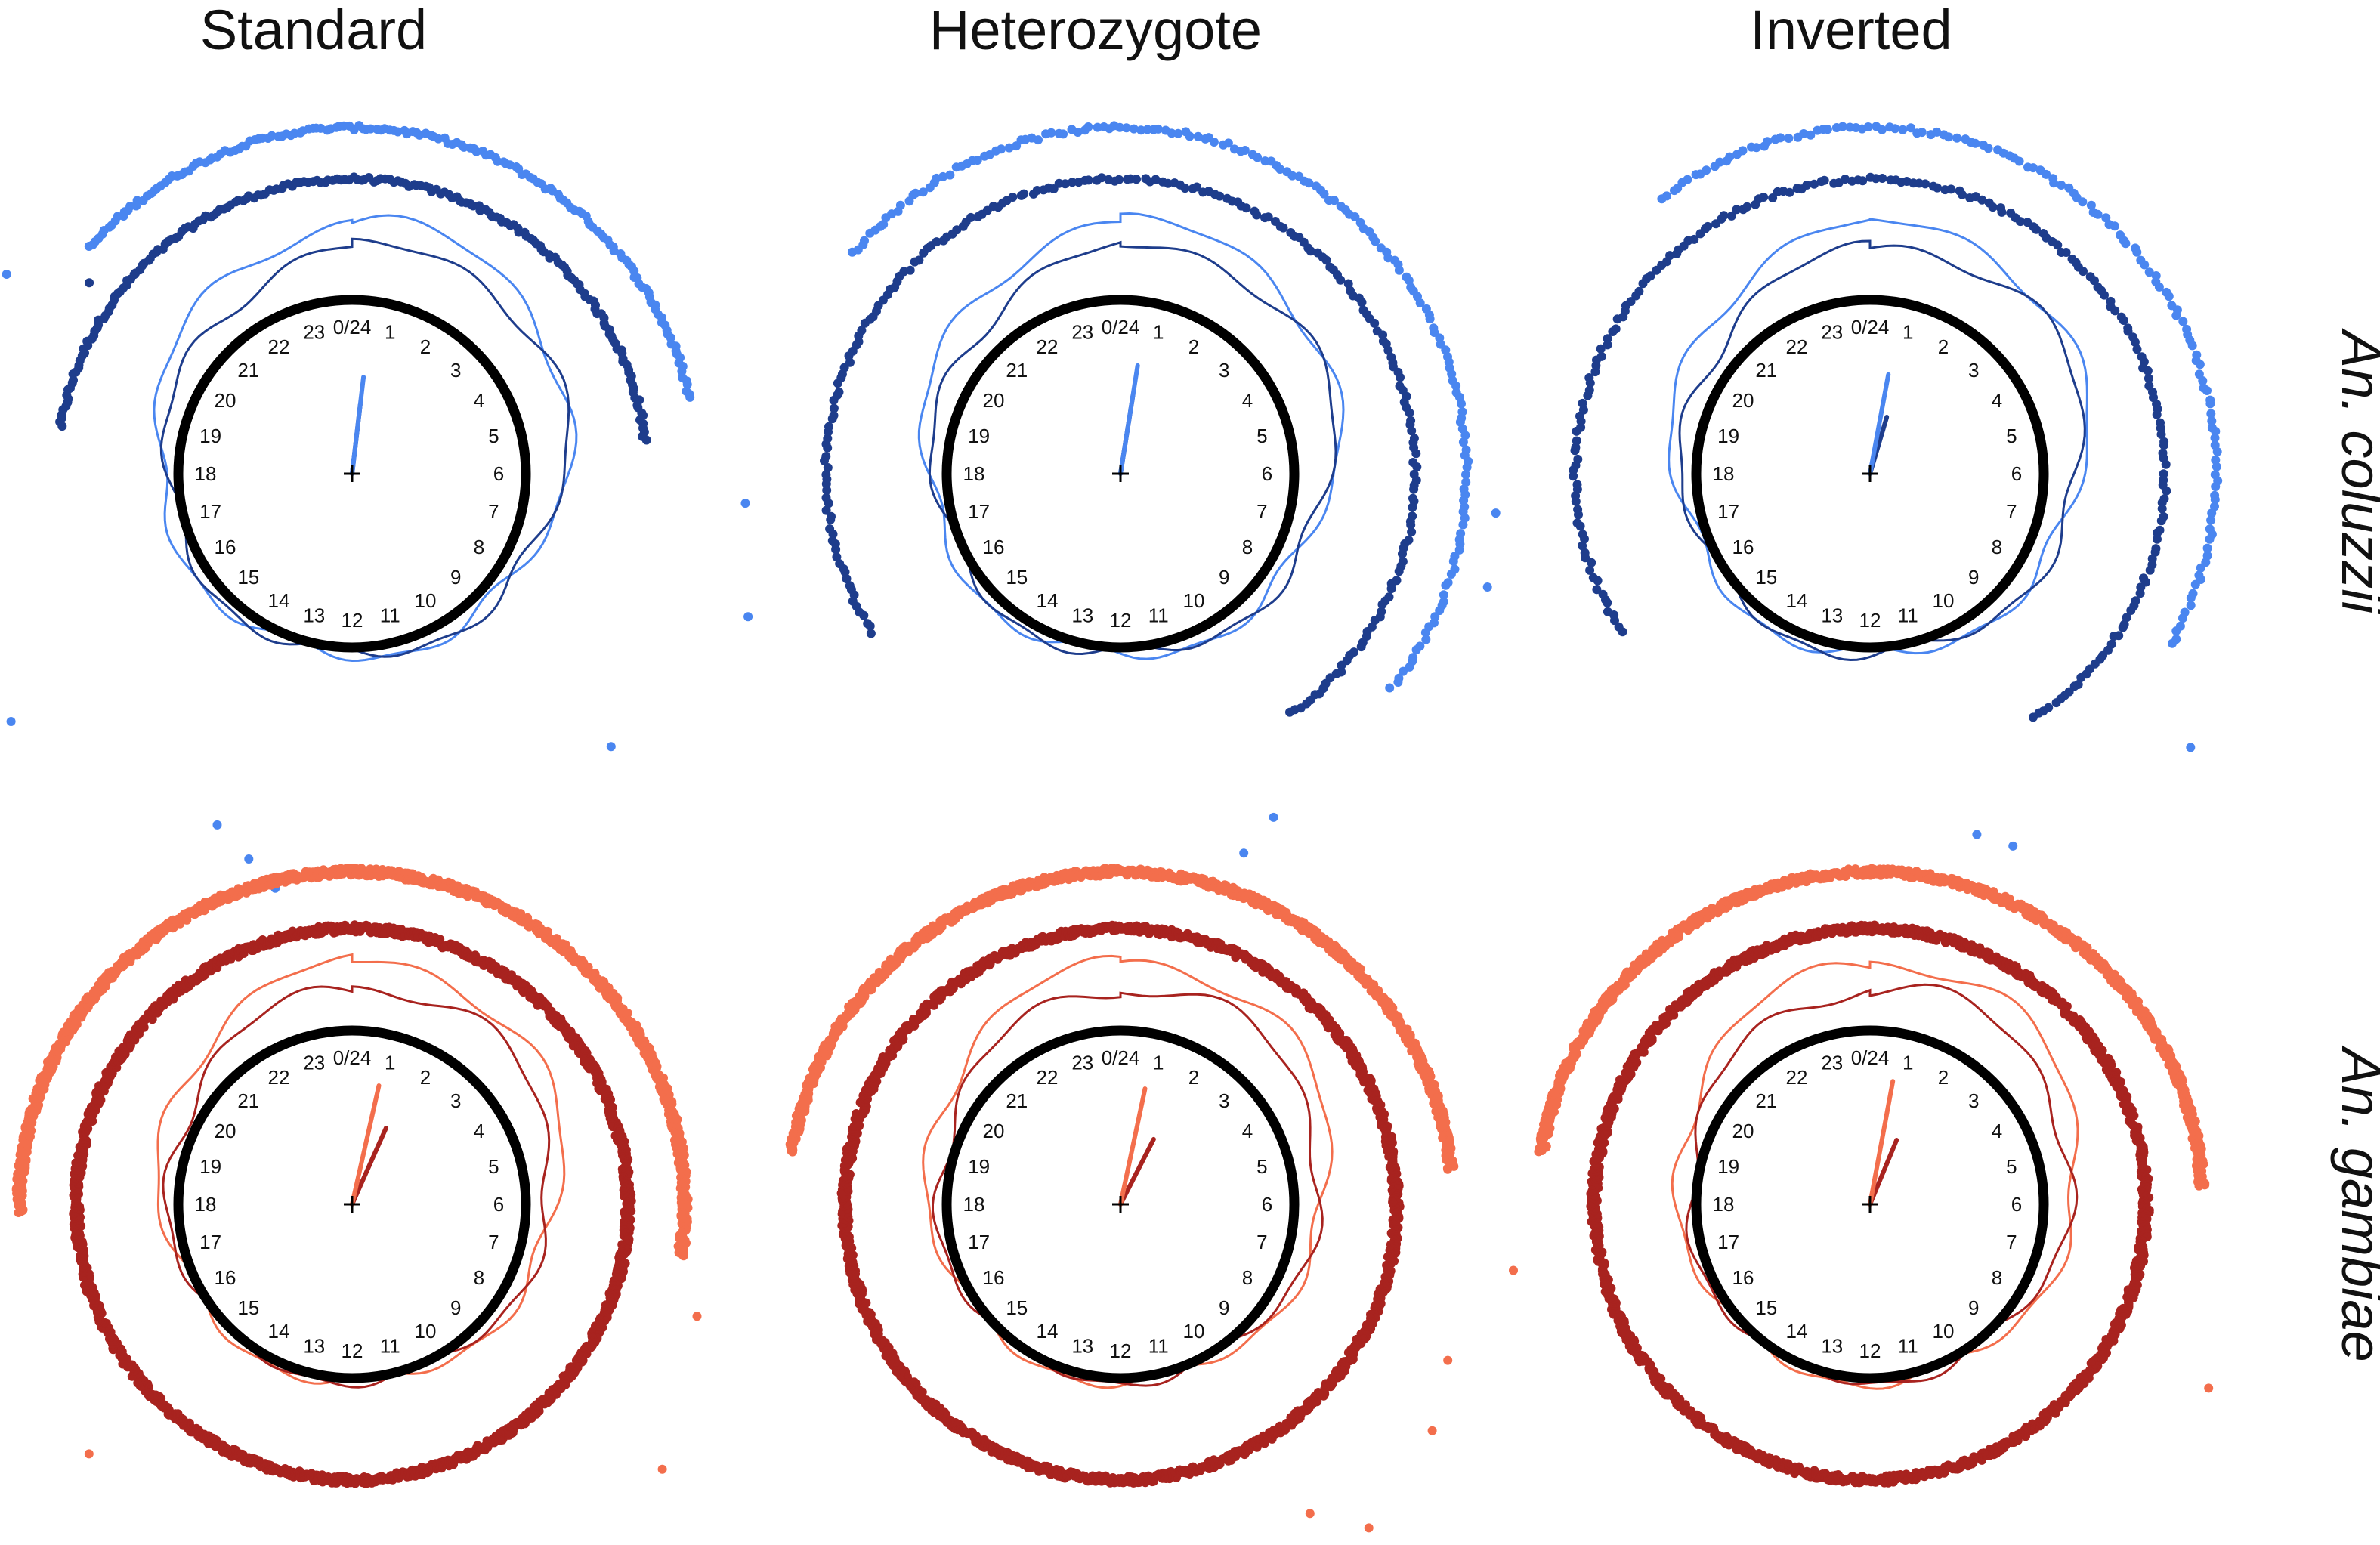 This screenshot has height=1545, width=2380. I want to click on clock-hour-label: 12, so click(352, 620).